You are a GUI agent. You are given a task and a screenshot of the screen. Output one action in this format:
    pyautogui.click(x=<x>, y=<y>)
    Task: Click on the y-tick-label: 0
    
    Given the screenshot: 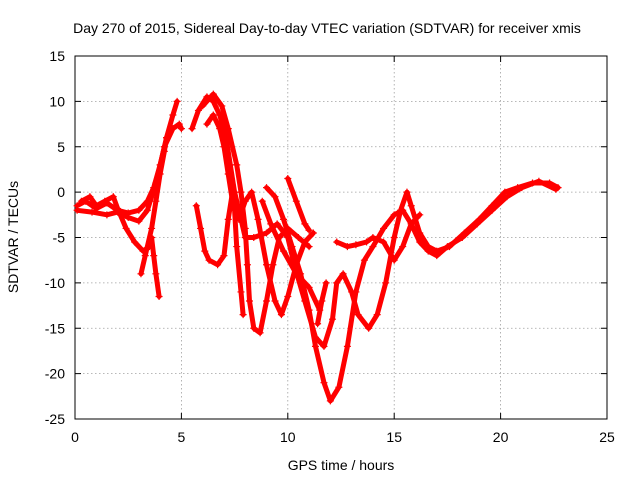 What is the action you would take?
    pyautogui.click(x=61, y=192)
    